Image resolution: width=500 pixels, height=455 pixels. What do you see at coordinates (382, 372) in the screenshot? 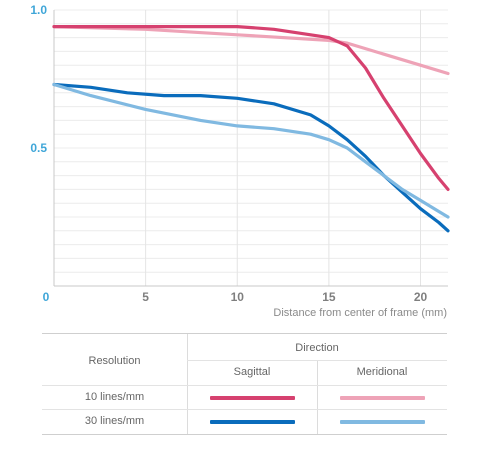
I see `legend-meridional-header: Meridional` at bounding box center [382, 372].